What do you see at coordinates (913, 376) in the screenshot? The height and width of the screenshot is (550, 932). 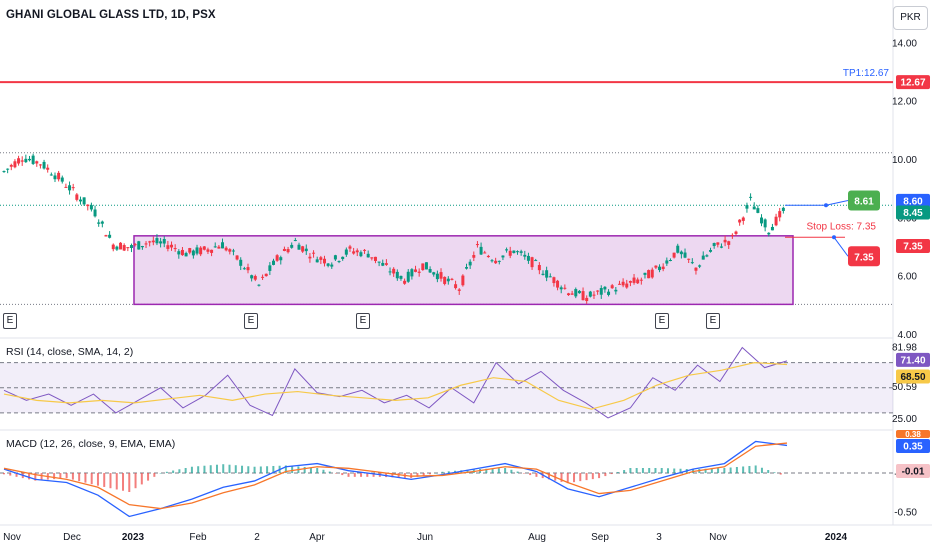 I see `rsi-value-tag` at bounding box center [913, 376].